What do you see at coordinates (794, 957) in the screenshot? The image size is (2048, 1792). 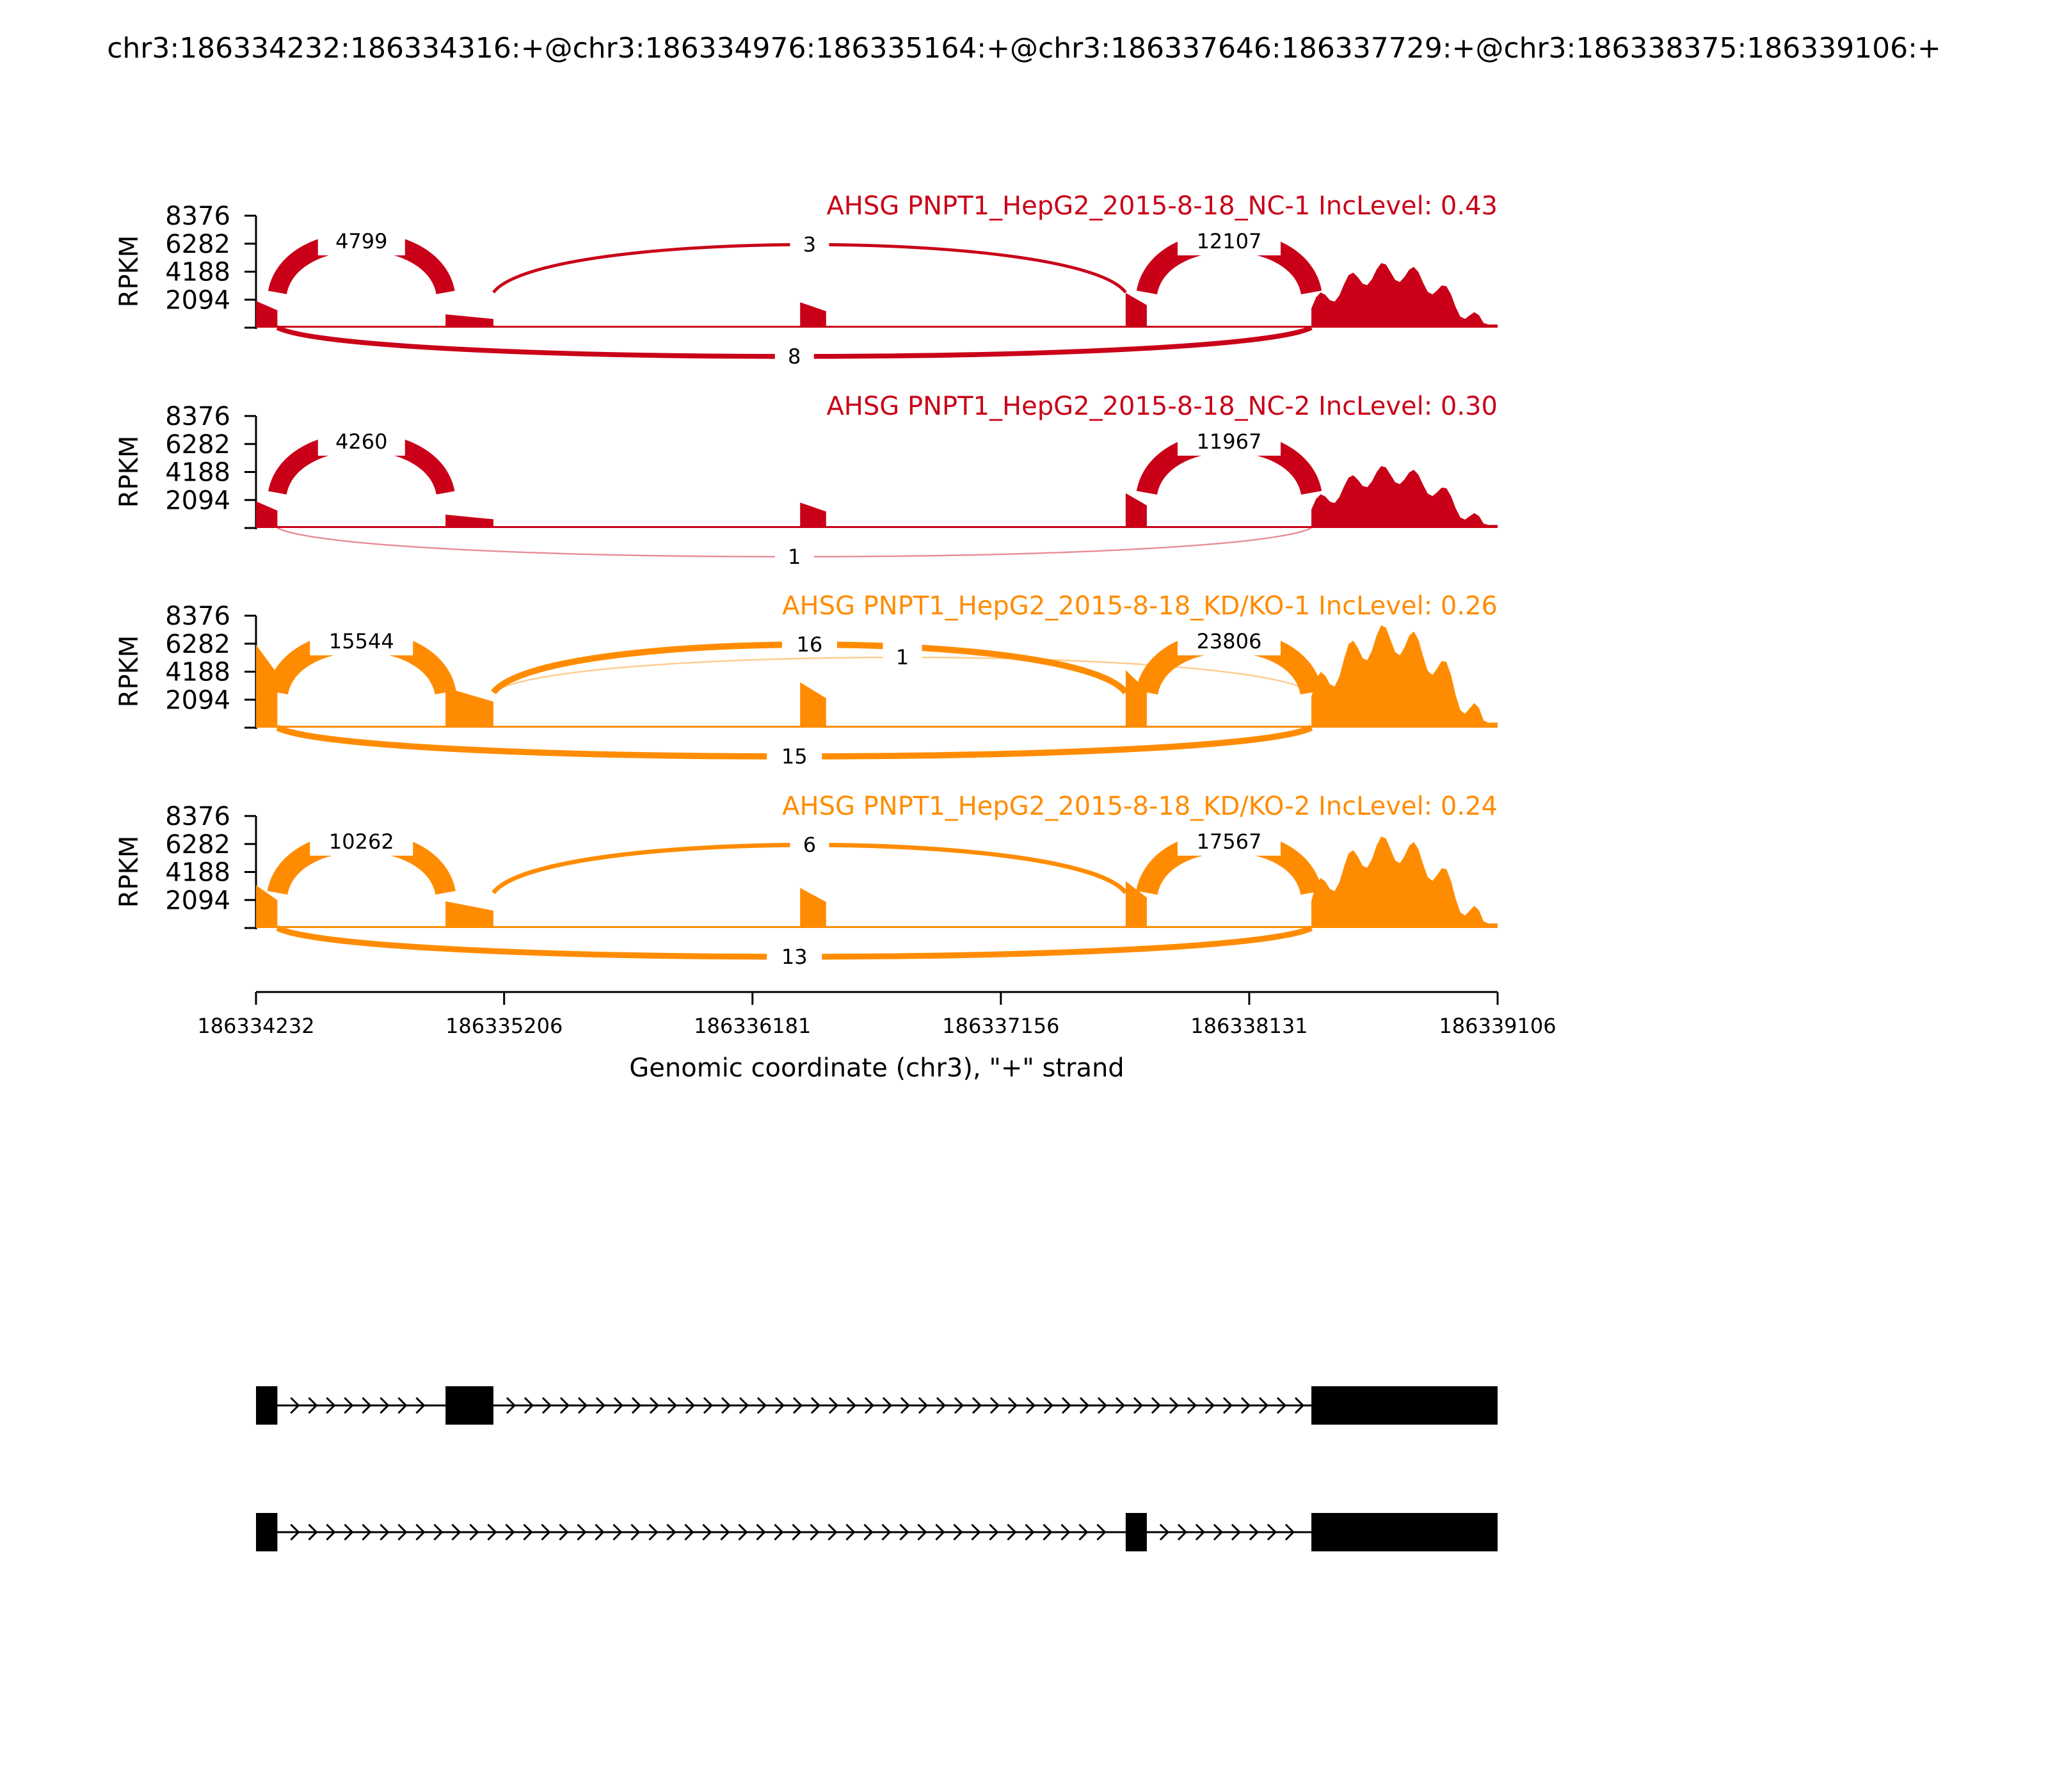 I see `junction-label: 13` at bounding box center [794, 957].